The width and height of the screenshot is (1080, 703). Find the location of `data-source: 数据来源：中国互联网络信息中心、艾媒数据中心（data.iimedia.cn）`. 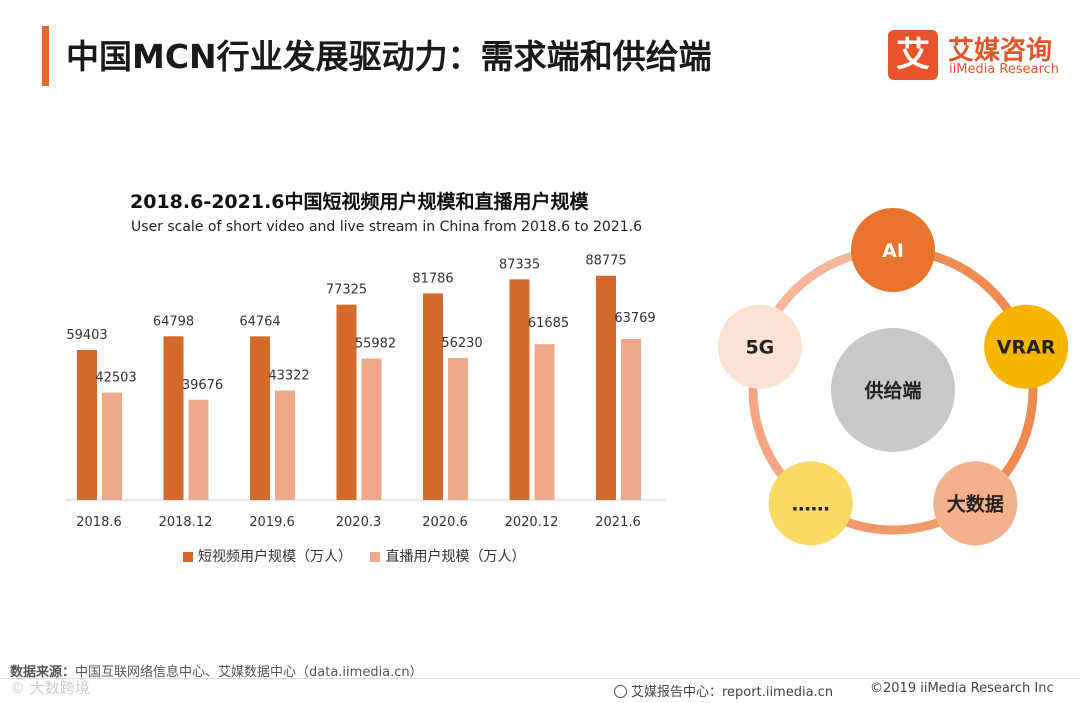

data-source: 数据来源：中国互联网络信息中心、艾媒数据中心（data.iimedia.cn） is located at coordinates (216, 670).